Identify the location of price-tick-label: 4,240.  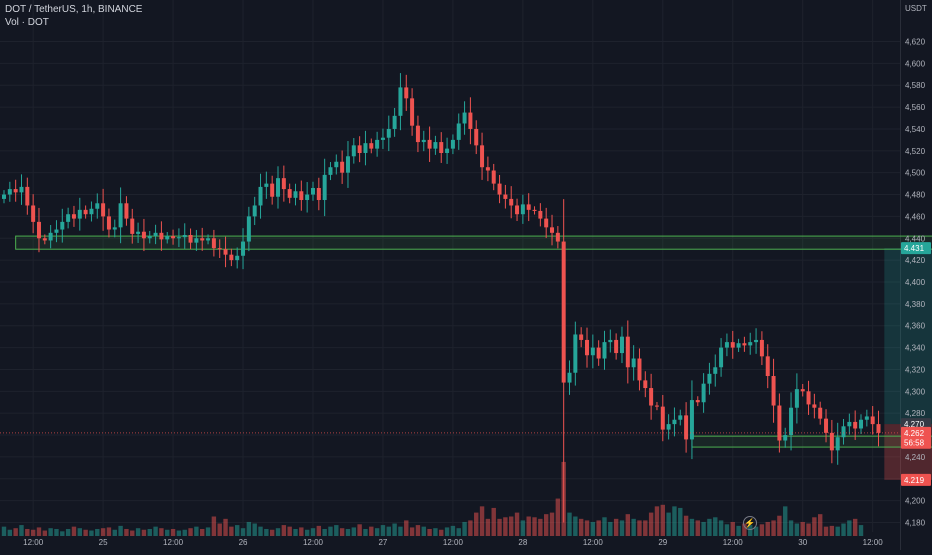
(915, 457).